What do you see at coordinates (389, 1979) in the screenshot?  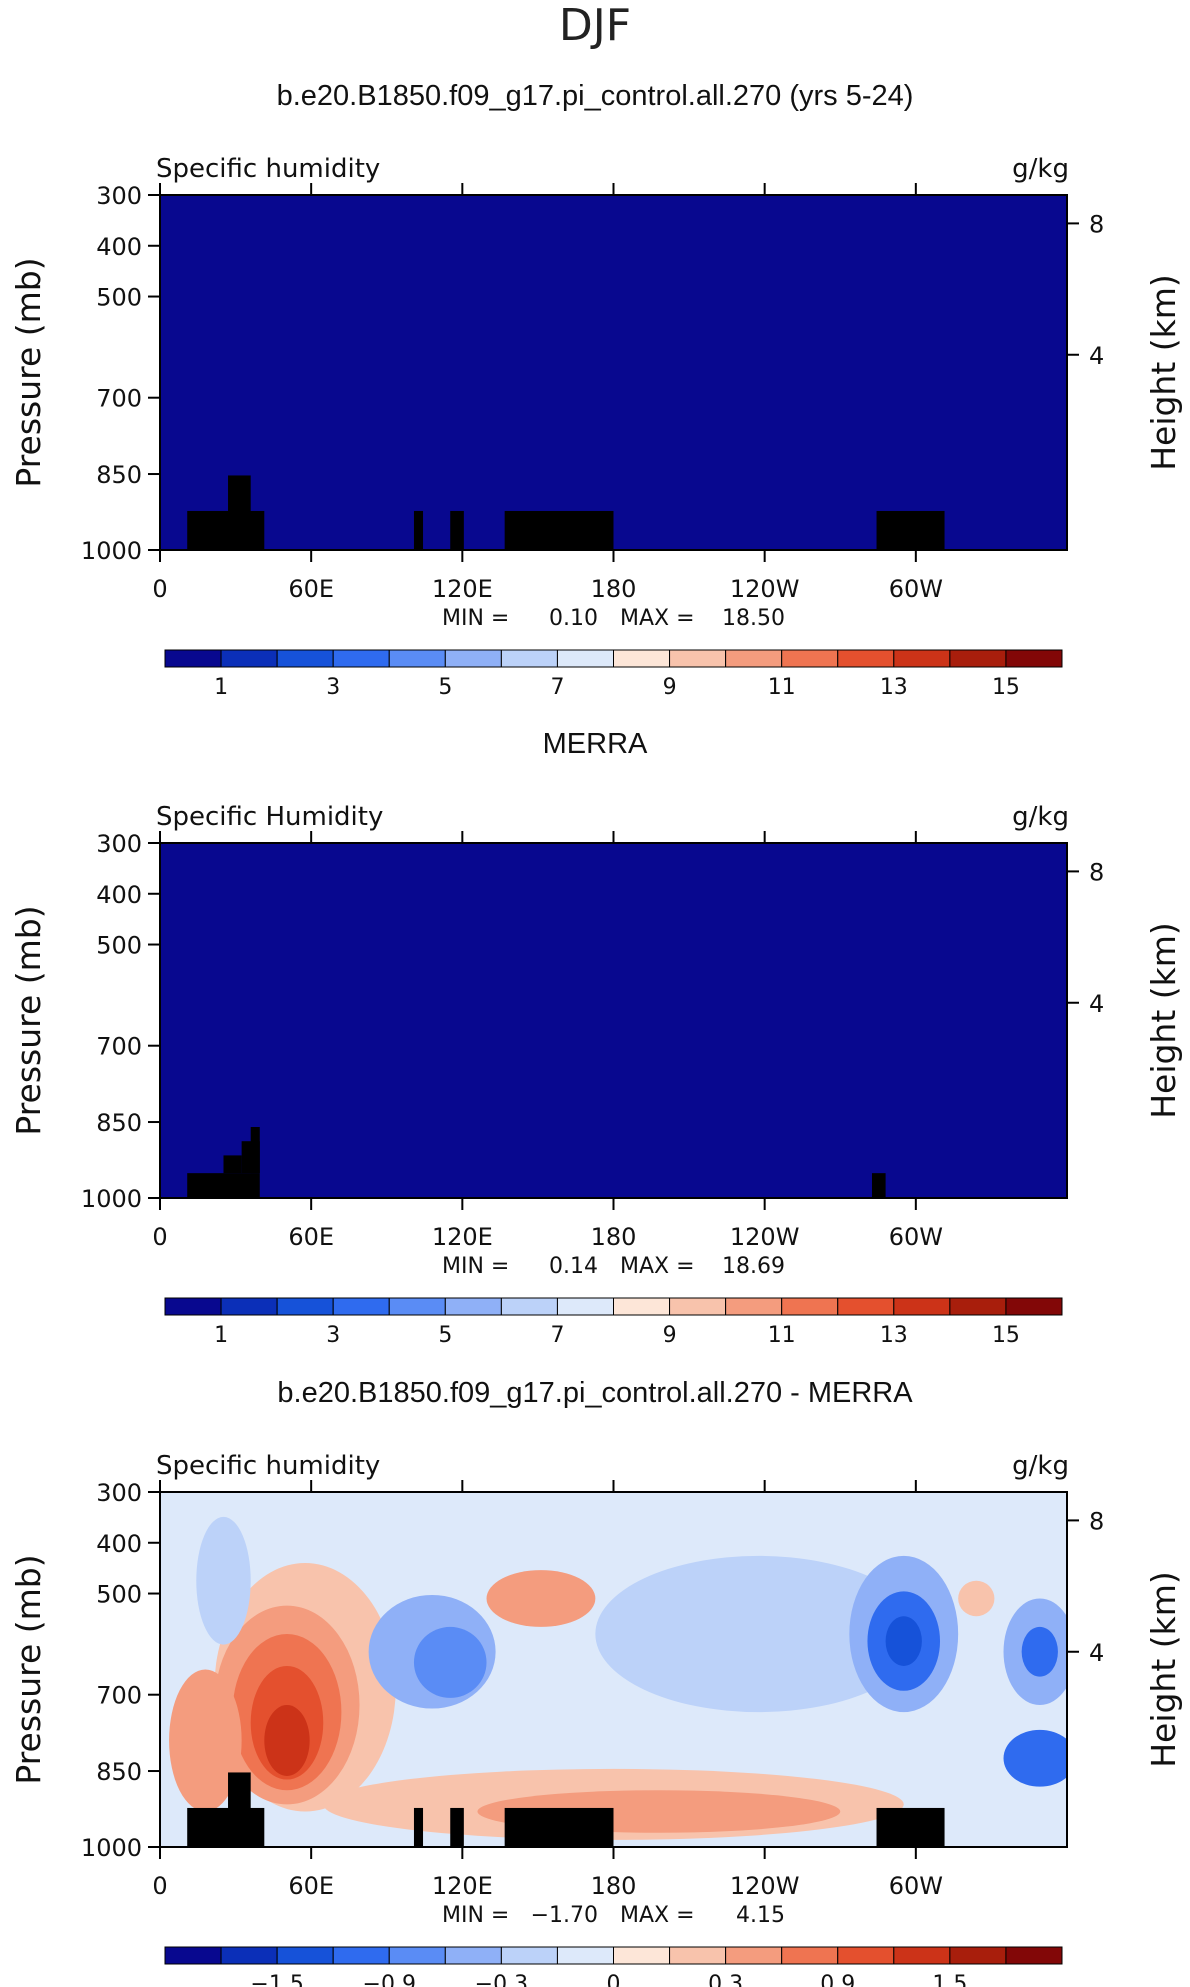 I see `colorbar-label: −0.9` at bounding box center [389, 1979].